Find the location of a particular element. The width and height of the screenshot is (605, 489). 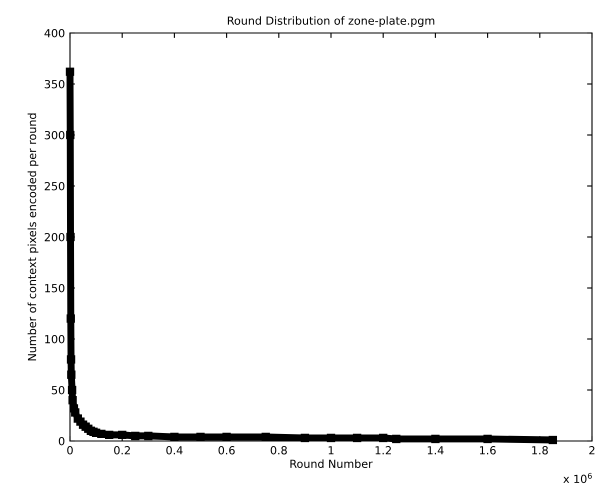

y-tick-label: 200 is located at coordinates (54, 237).